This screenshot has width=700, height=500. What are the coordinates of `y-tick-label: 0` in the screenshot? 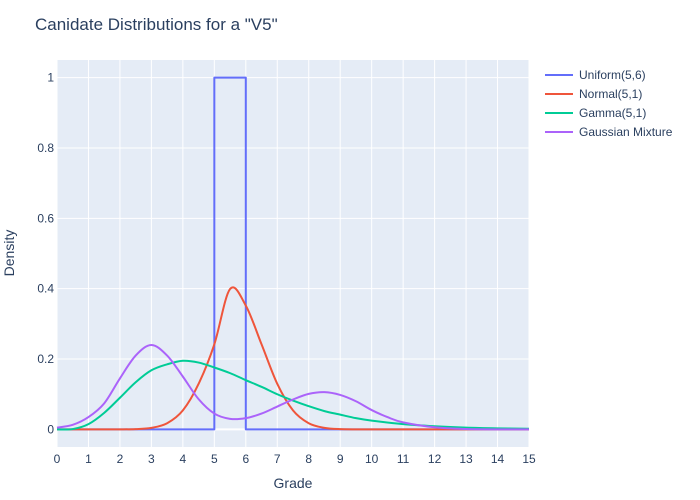 It's located at (50, 429).